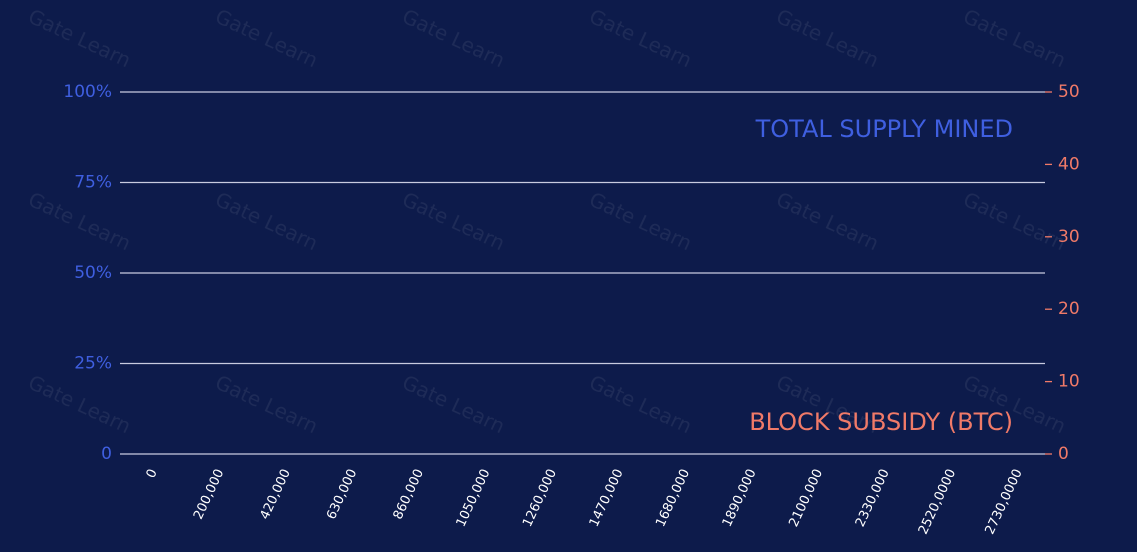  What do you see at coordinates (93, 364) in the screenshot?
I see `y-tick-label: 25%` at bounding box center [93, 364].